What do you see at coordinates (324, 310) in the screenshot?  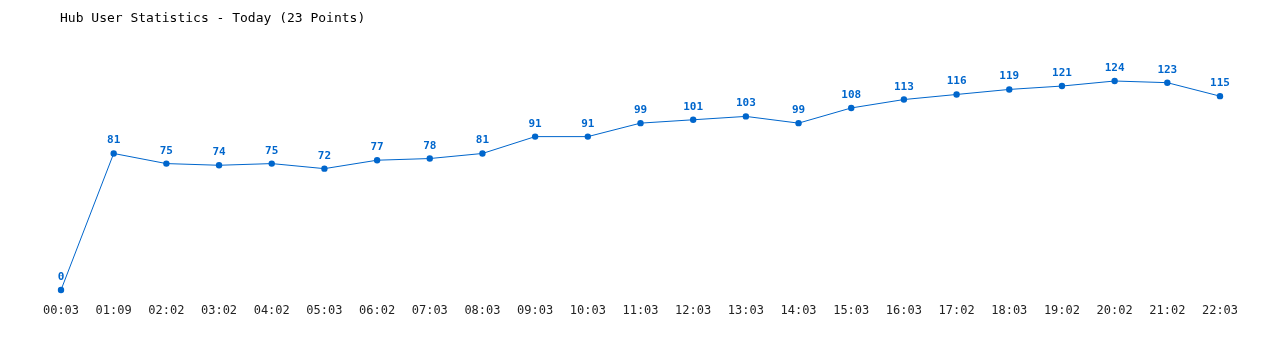 I see `x-tick-label: 05:03` at bounding box center [324, 310].